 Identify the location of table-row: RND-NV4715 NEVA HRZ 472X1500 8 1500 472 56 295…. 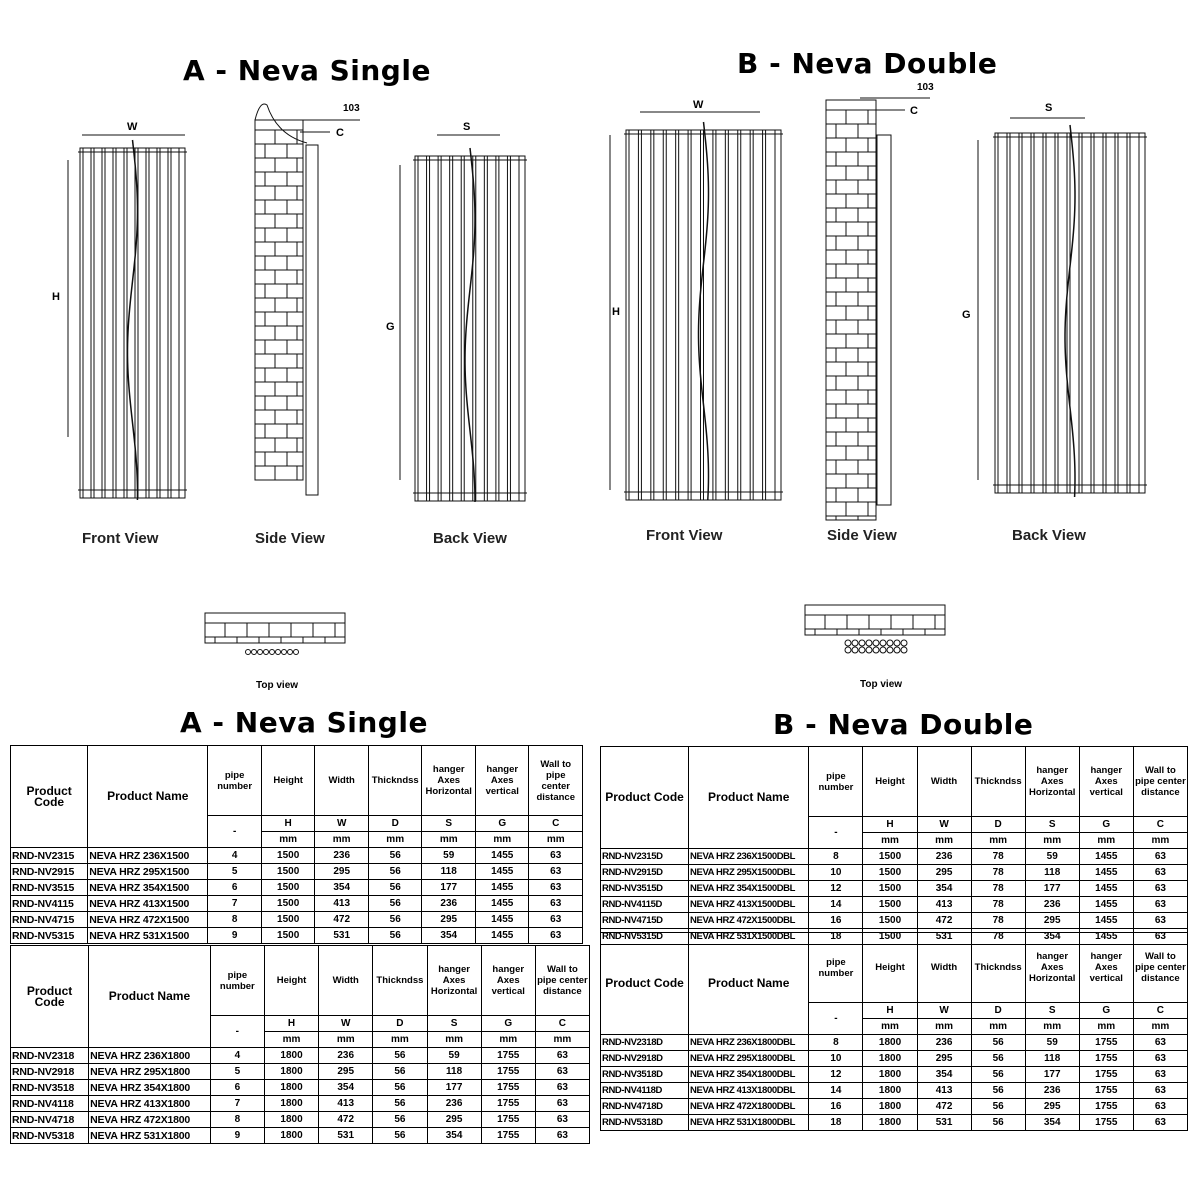
(296, 919).